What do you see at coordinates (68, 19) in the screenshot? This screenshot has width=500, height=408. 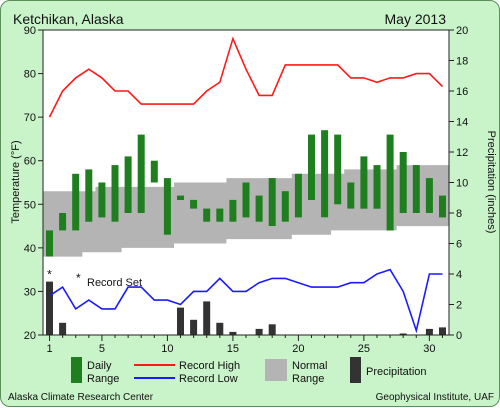 I see `location-title: Ketchikan, Alaska` at bounding box center [68, 19].